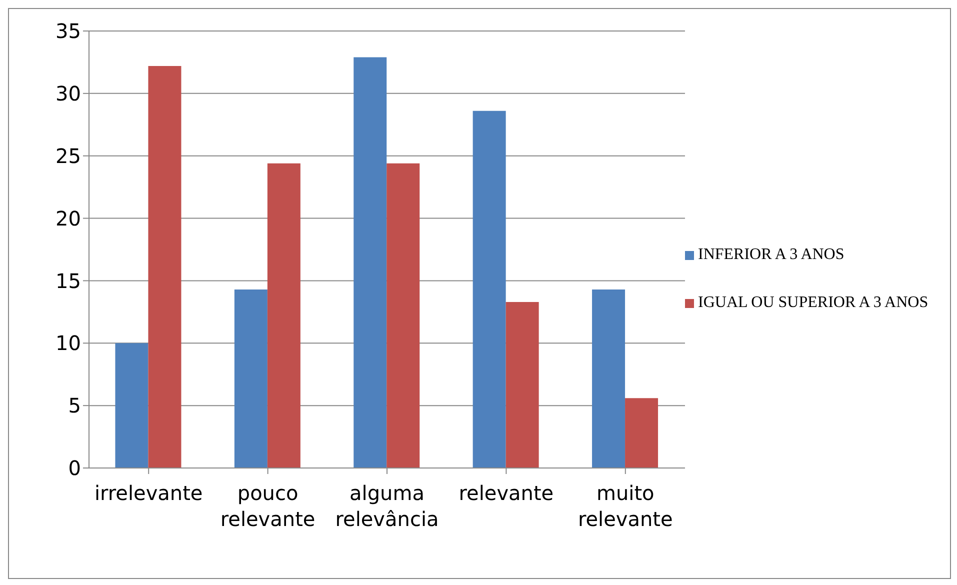 This screenshot has height=585, width=957. I want to click on x-tick-label: irrelevante, so click(148, 493).